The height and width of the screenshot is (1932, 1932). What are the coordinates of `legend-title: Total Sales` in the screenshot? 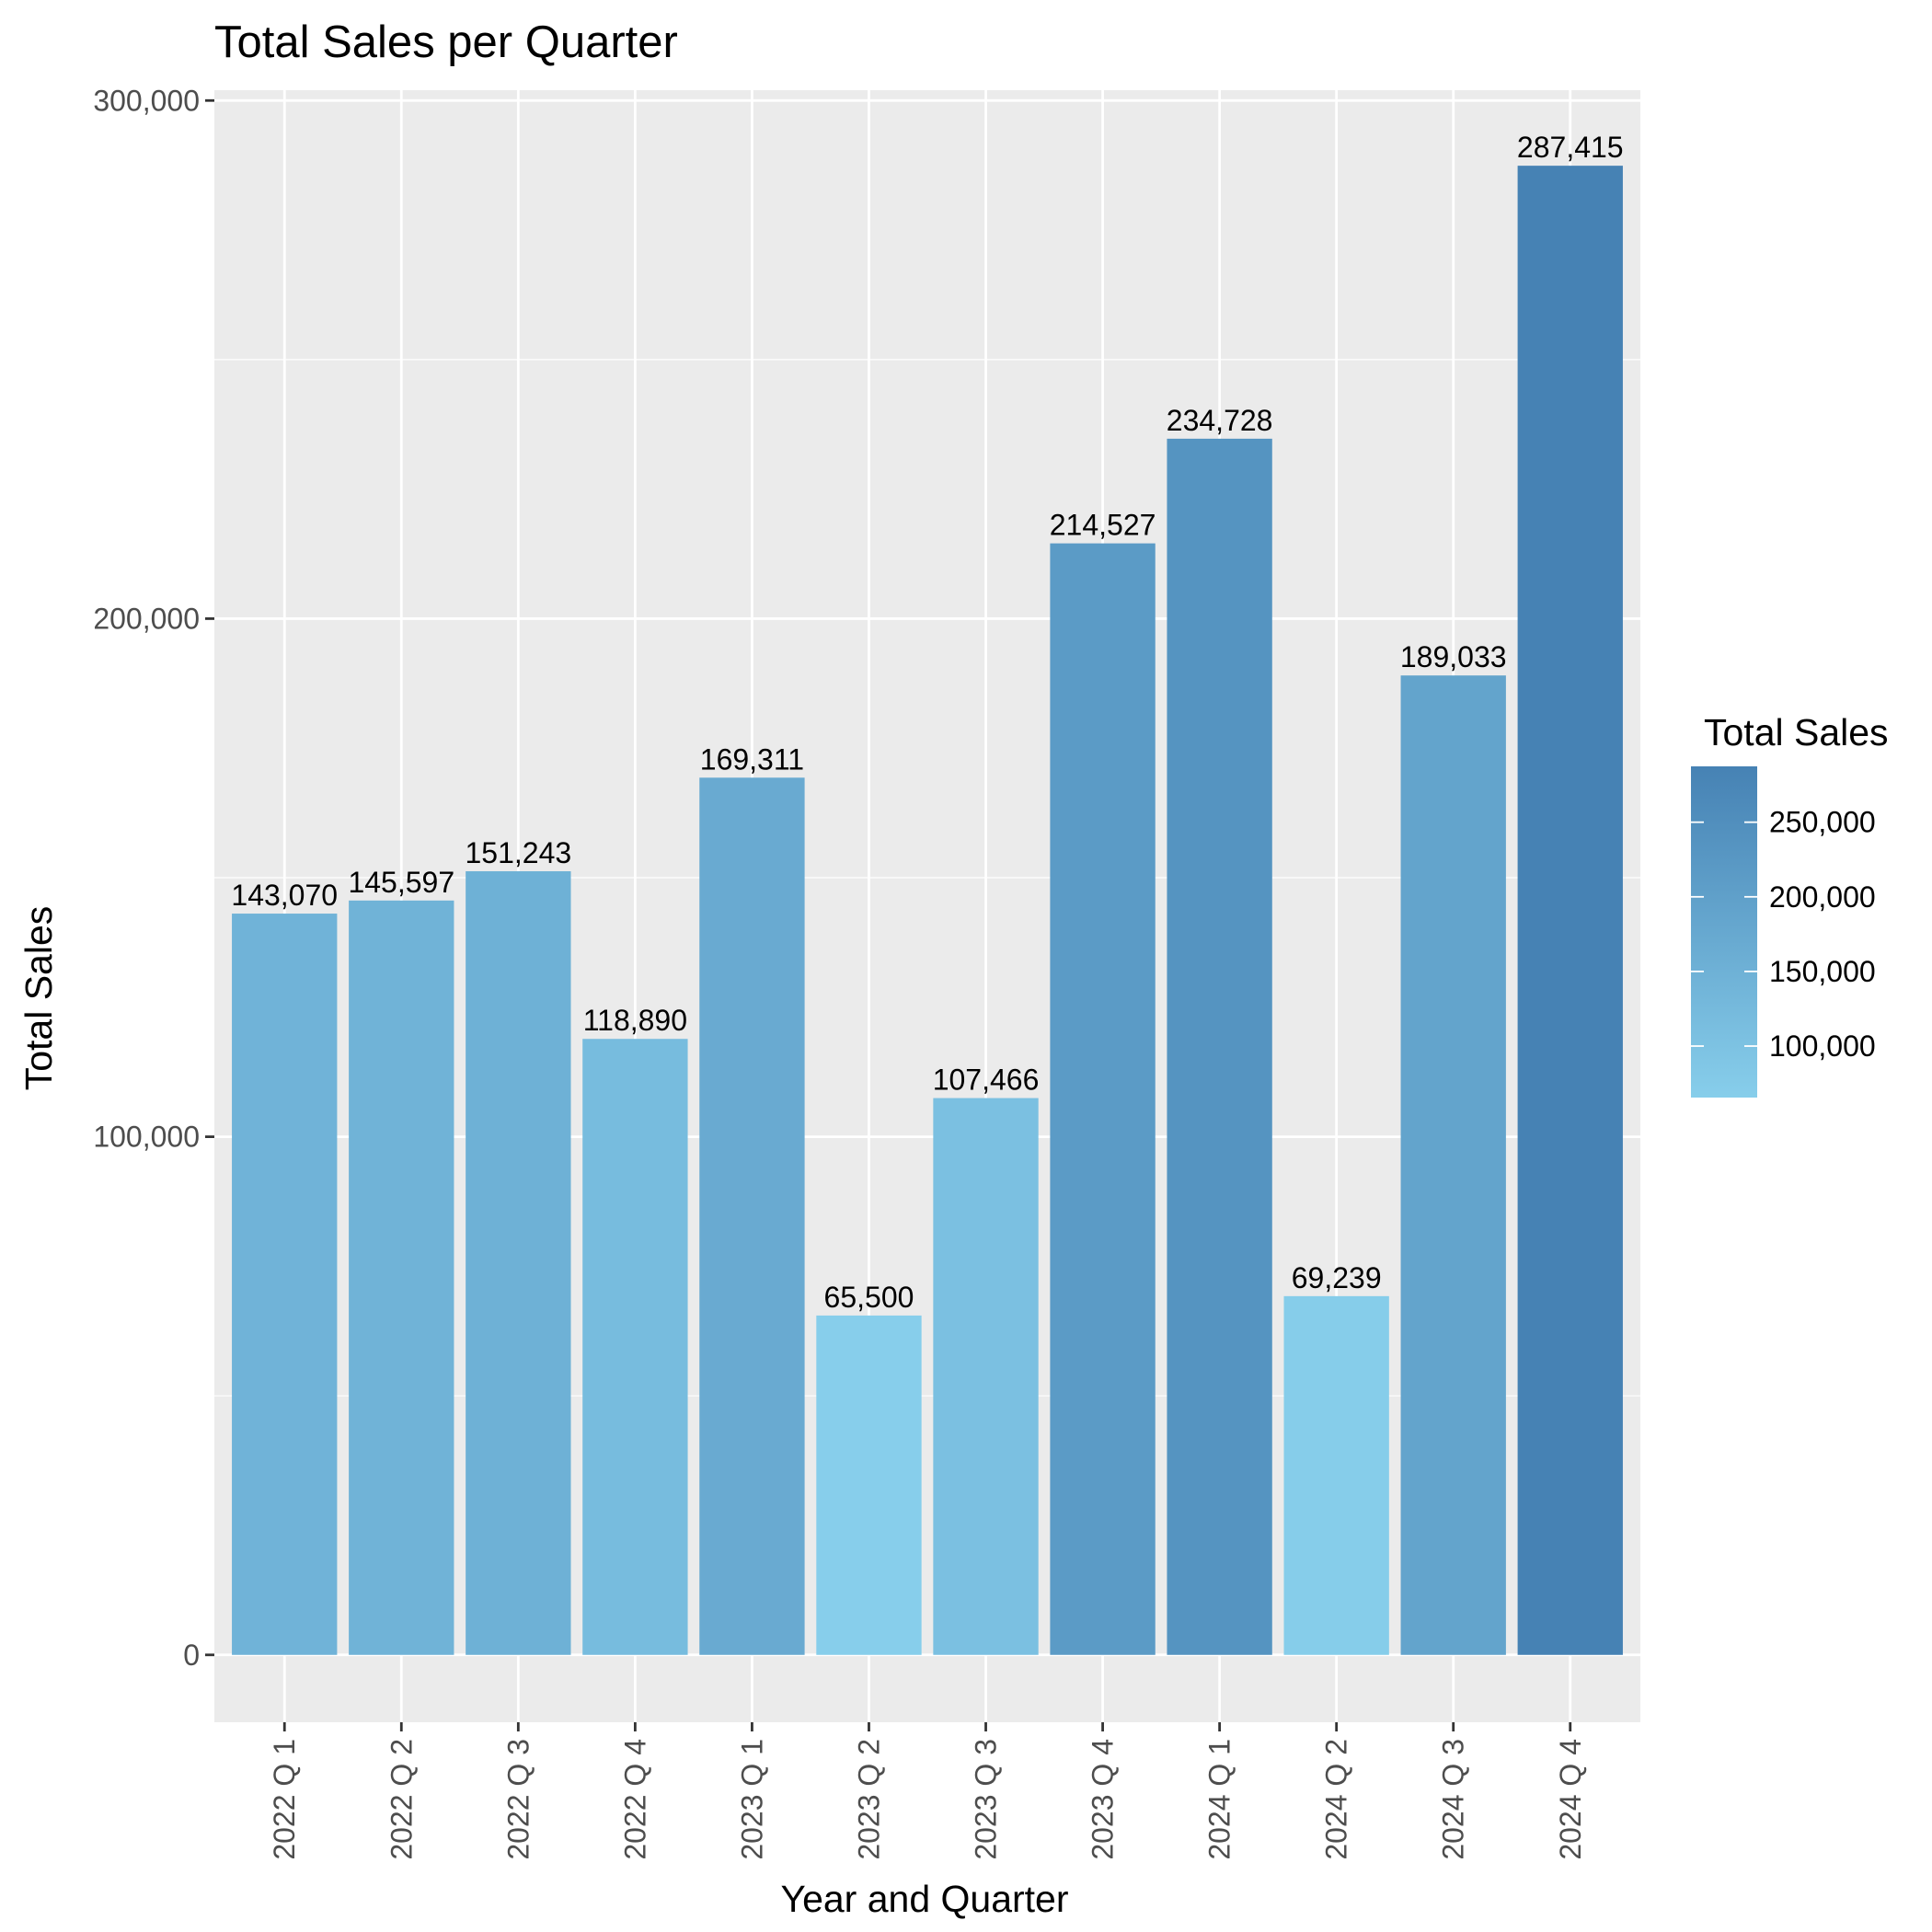 It's located at (1796, 732).